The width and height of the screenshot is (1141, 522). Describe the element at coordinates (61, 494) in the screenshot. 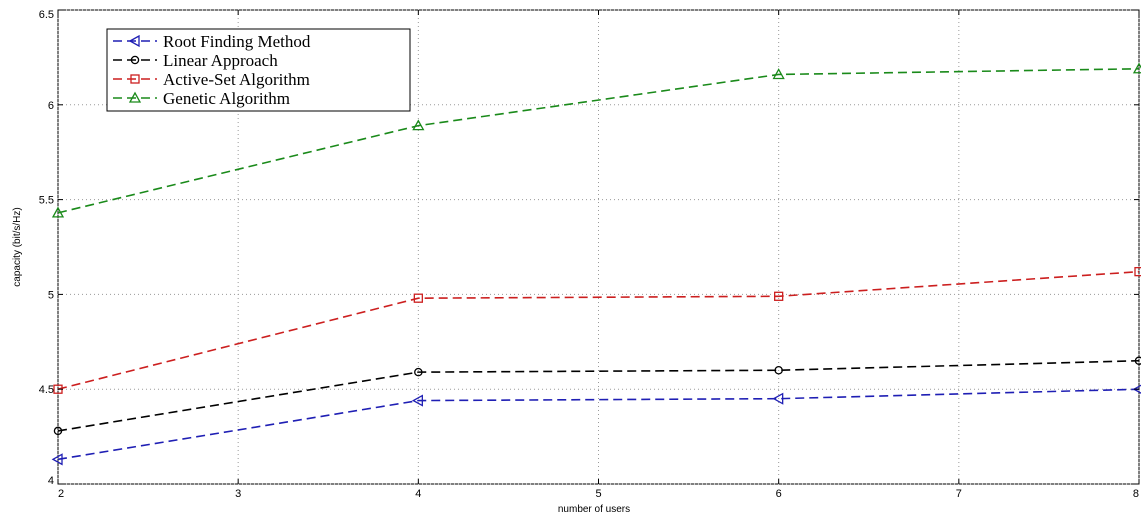

I see `x-tick-label: 2` at that location.